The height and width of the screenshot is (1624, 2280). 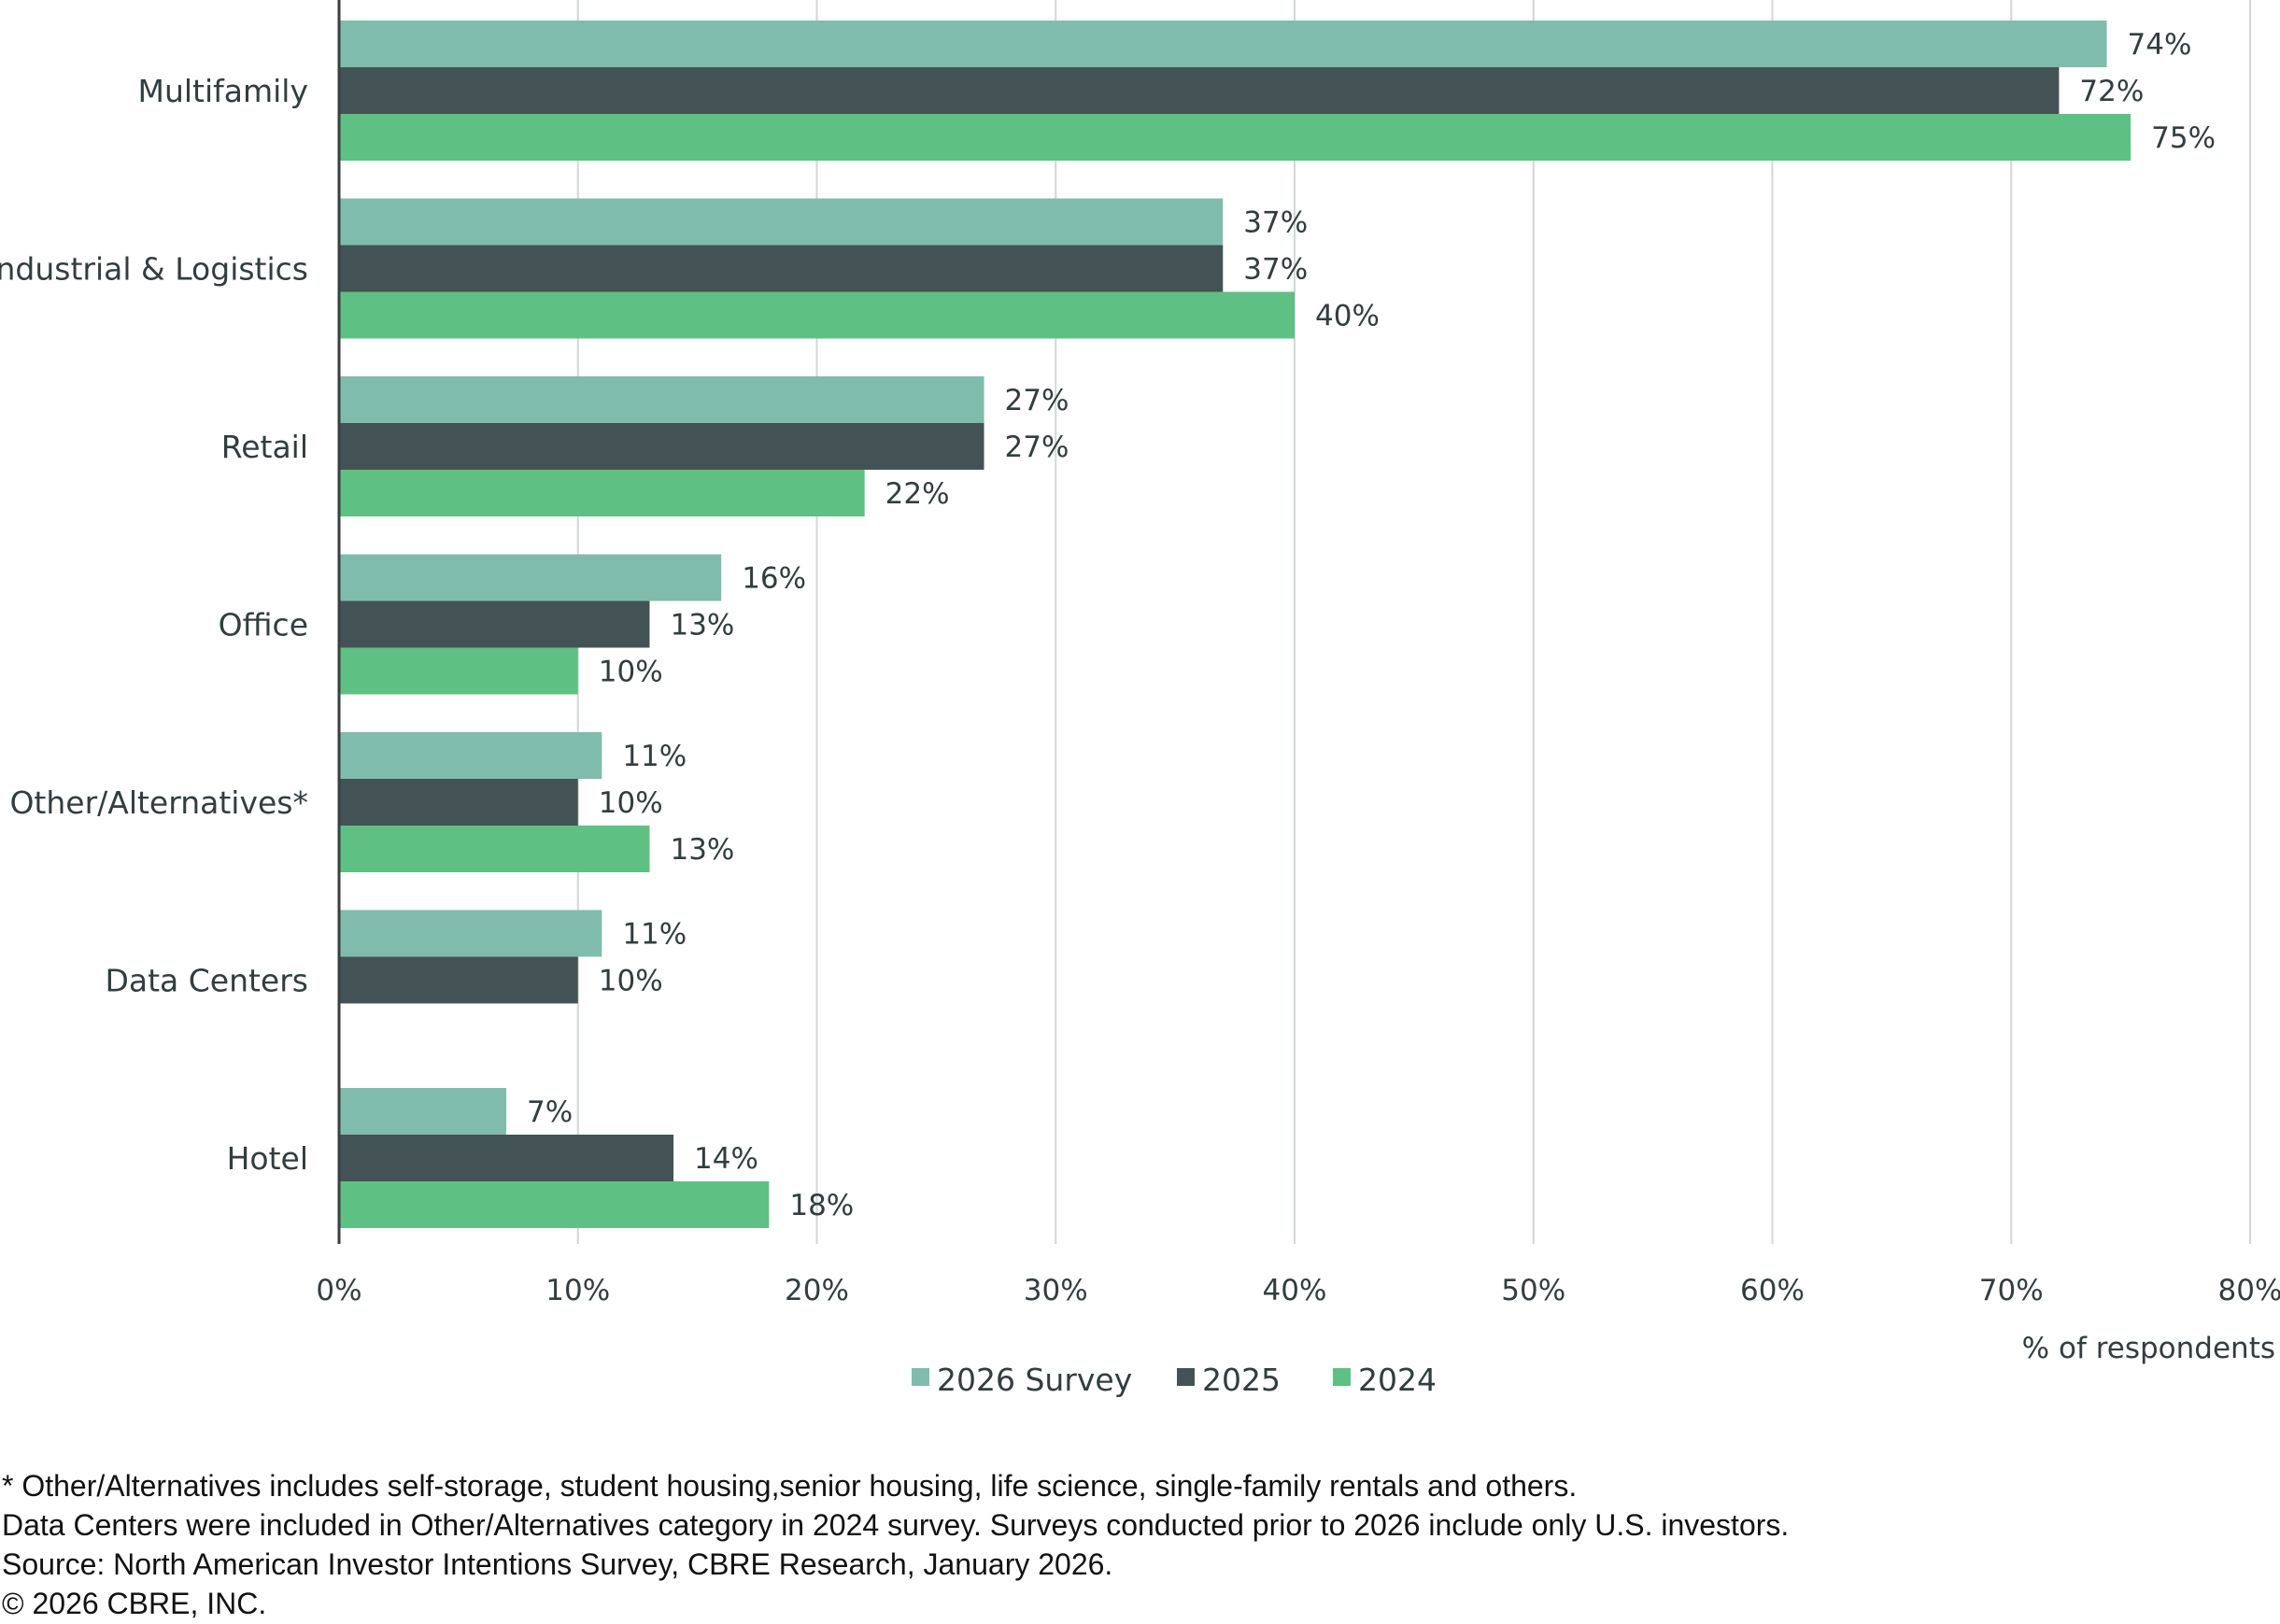 What do you see at coordinates (654, 935) in the screenshot?
I see `value-label-data-centers-2026-survey: 11%` at bounding box center [654, 935].